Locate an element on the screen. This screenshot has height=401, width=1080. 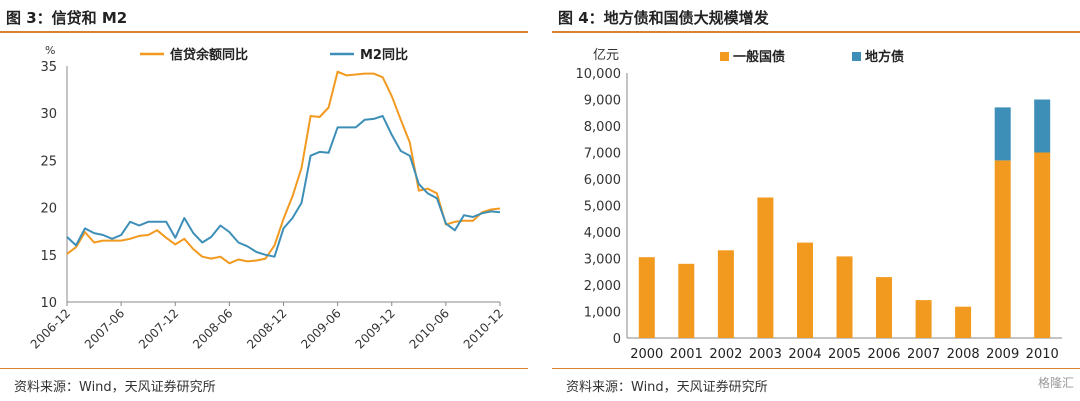
x-tick-label: 2006-12 is located at coordinates (50, 328).